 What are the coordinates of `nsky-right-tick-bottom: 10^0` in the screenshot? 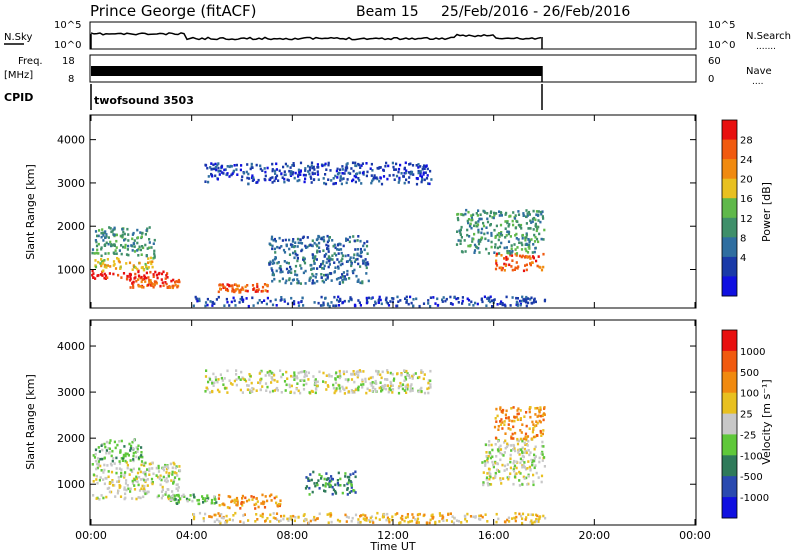 It's located at (721, 45).